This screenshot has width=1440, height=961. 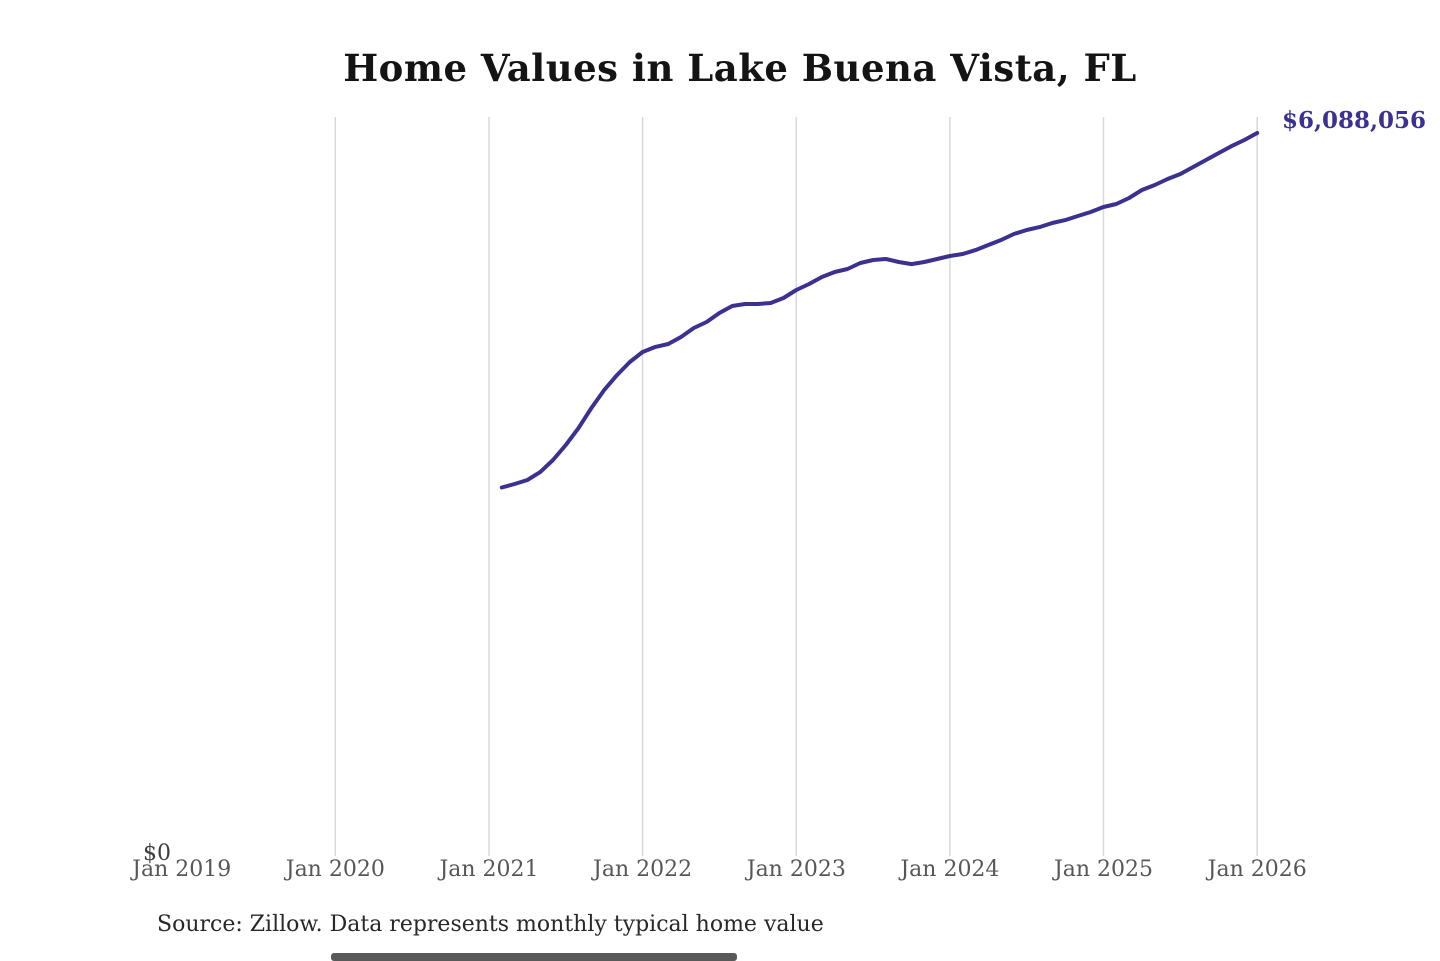 I want to click on latest-value-annotation: $6,088,056, so click(x=1354, y=120).